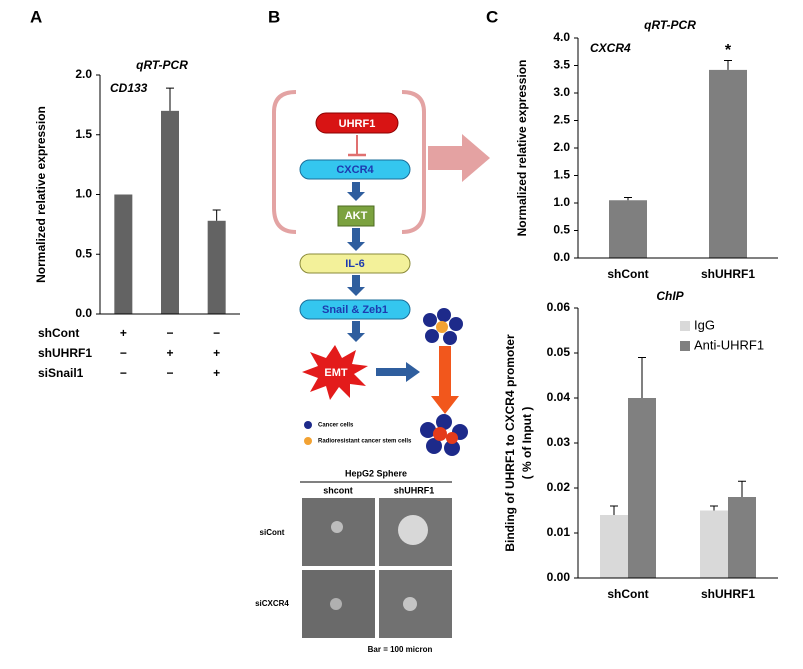 This screenshot has width=803, height=669. I want to click on gene-label: CXCR4, so click(610, 48).